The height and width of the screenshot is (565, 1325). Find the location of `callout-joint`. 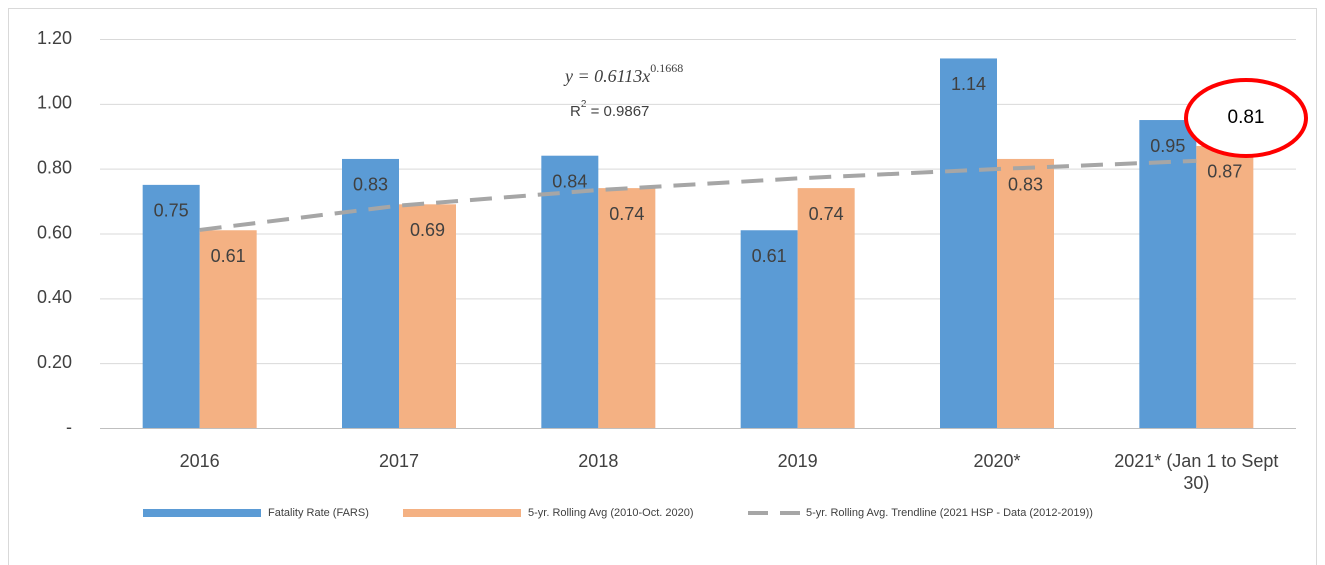

callout-joint is located at coordinates (1243, 127).